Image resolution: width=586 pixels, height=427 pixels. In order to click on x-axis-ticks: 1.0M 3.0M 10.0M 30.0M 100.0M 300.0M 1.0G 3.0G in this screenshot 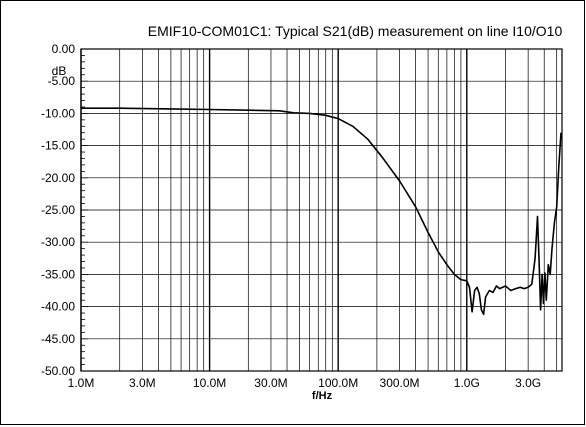, I will do `click(304, 383)`.